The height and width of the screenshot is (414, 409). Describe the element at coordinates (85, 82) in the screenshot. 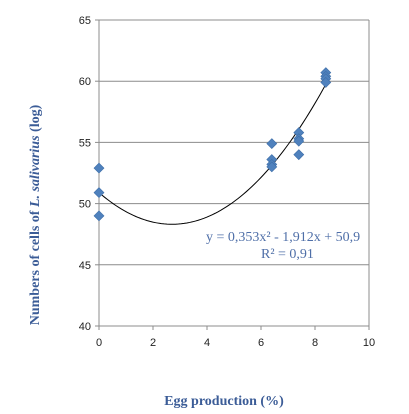

I see `y-tick-label-4: 60` at that location.